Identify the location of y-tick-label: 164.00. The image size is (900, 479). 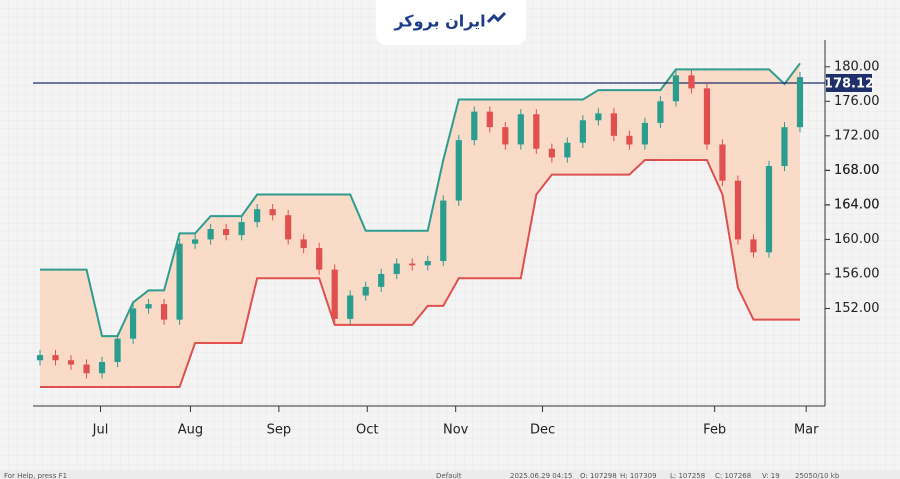
(857, 204).